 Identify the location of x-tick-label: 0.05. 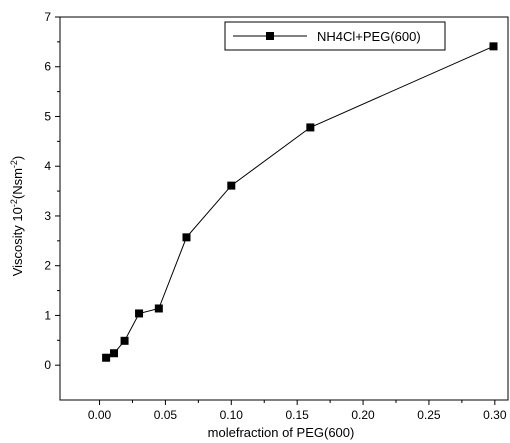
(166, 415).